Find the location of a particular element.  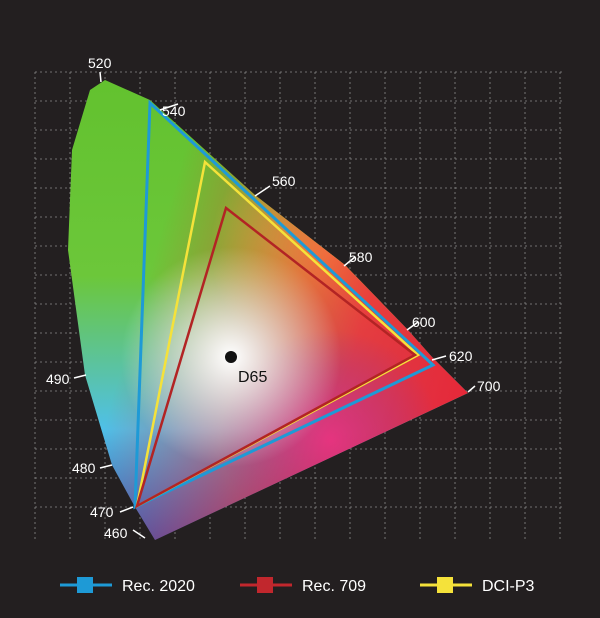

white-point-label: D65 is located at coordinates (252, 377).